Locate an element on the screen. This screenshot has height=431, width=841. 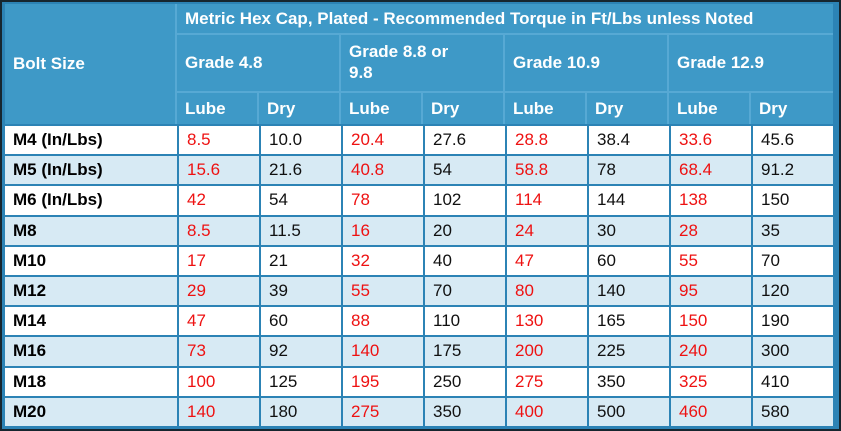
dry-torque-value: 21.6 is located at coordinates (300, 169).